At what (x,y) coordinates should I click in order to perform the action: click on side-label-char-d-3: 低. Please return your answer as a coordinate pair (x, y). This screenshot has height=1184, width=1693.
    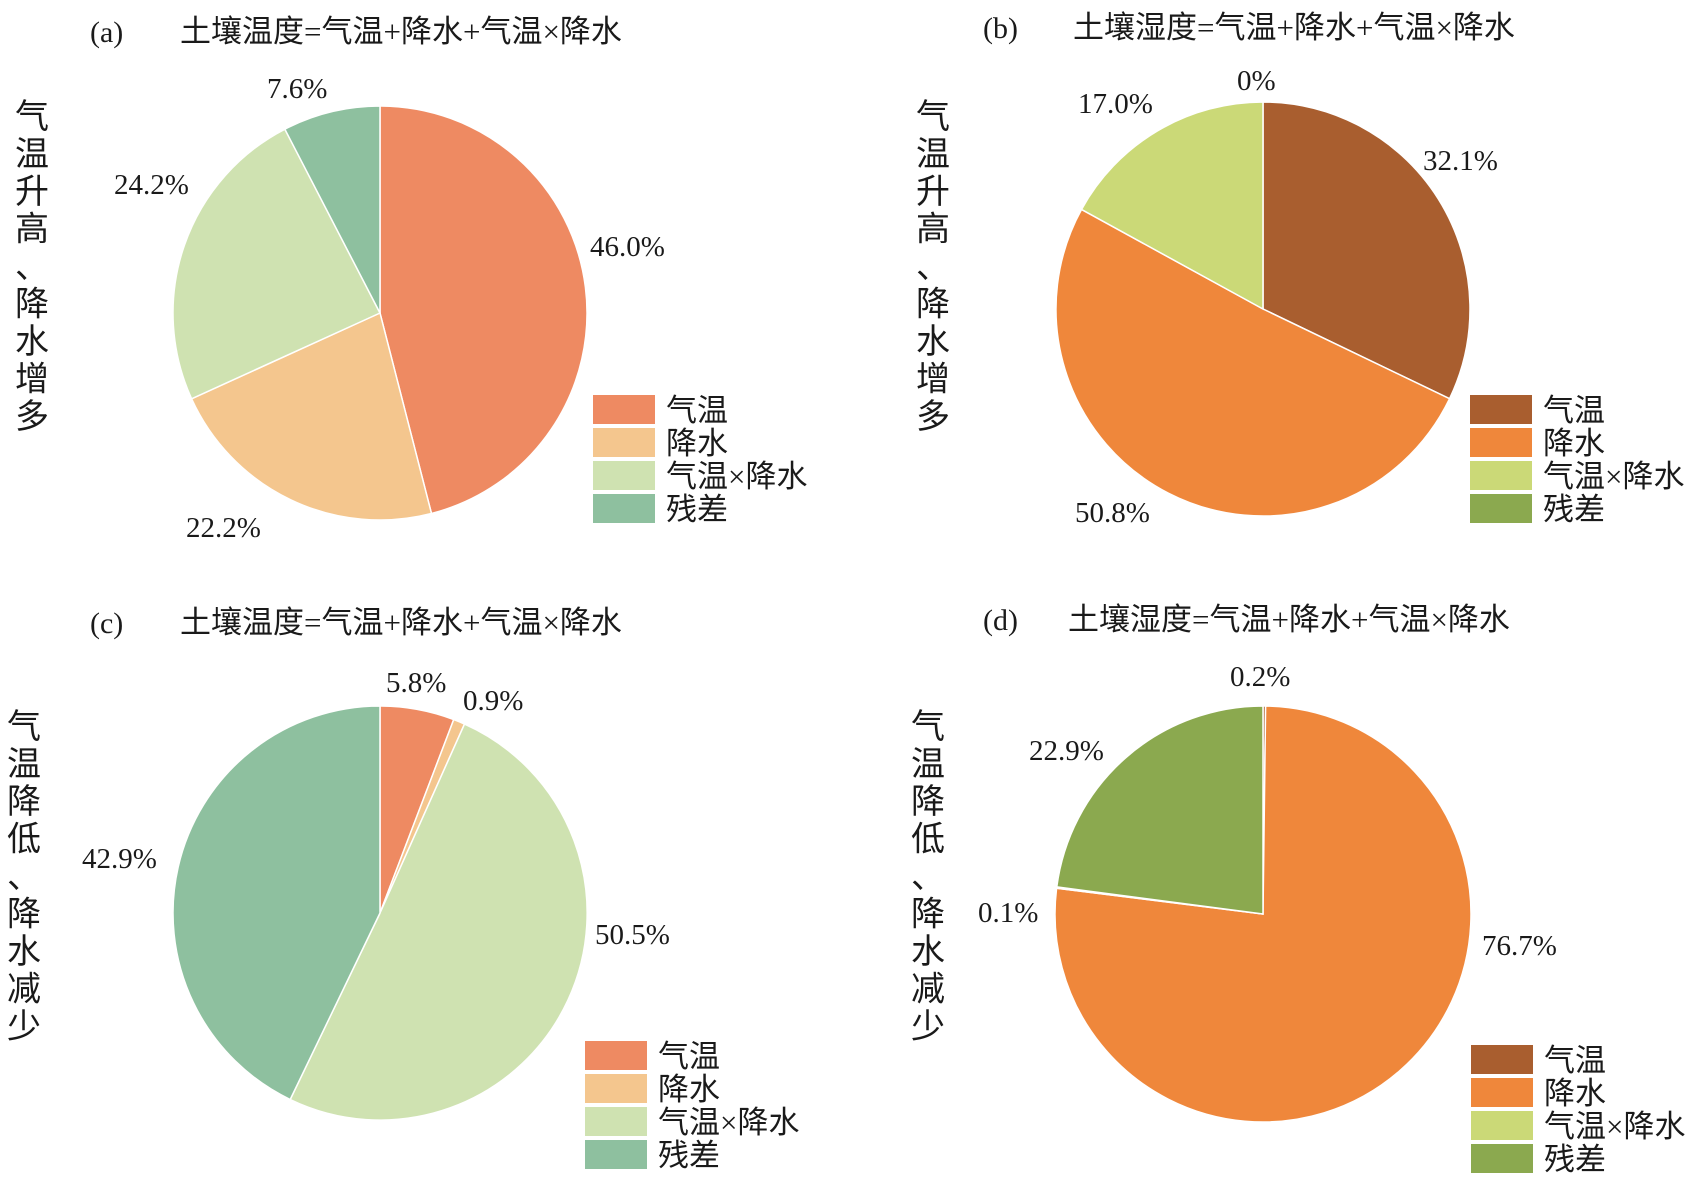
    Looking at the image, I should click on (928, 839).